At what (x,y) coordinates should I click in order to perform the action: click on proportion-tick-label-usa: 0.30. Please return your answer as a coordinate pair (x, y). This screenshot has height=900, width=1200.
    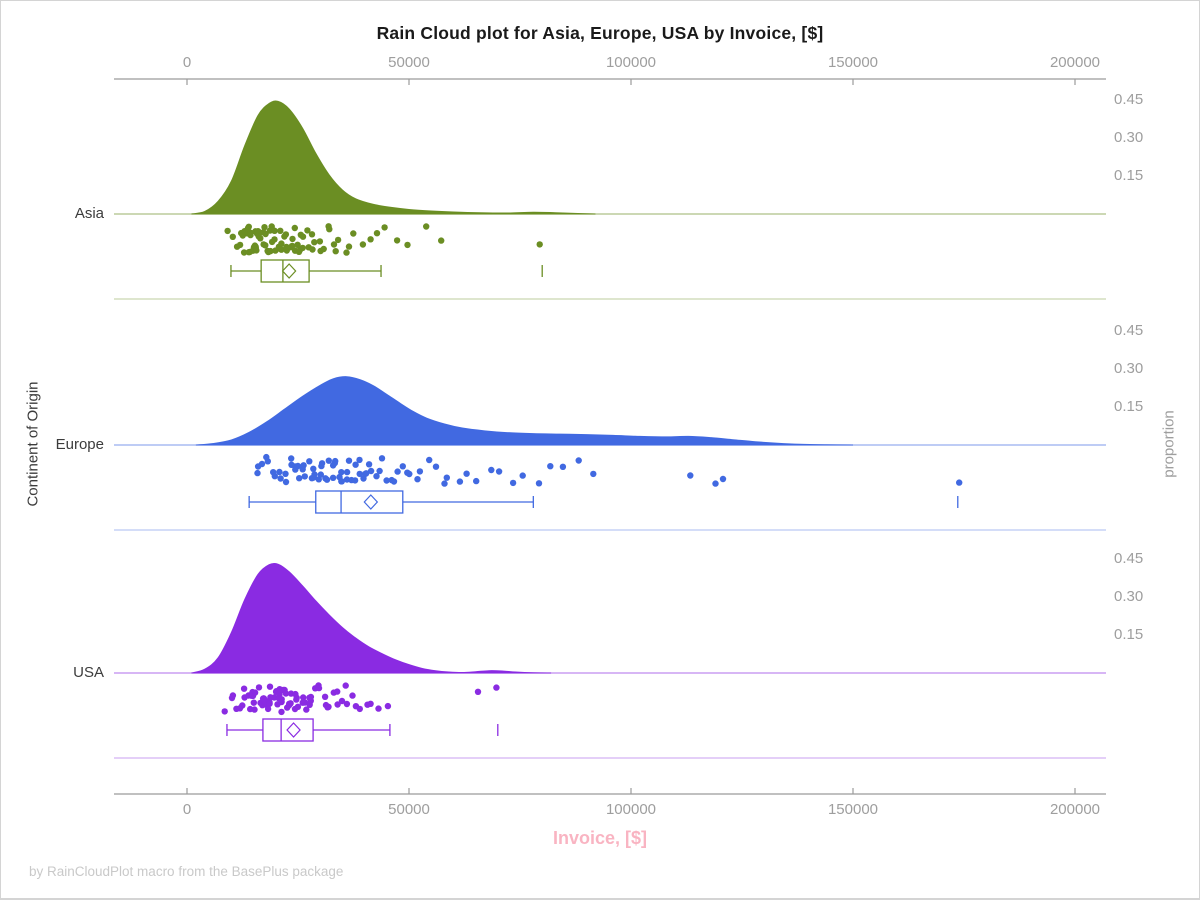
    Looking at the image, I should click on (1129, 596).